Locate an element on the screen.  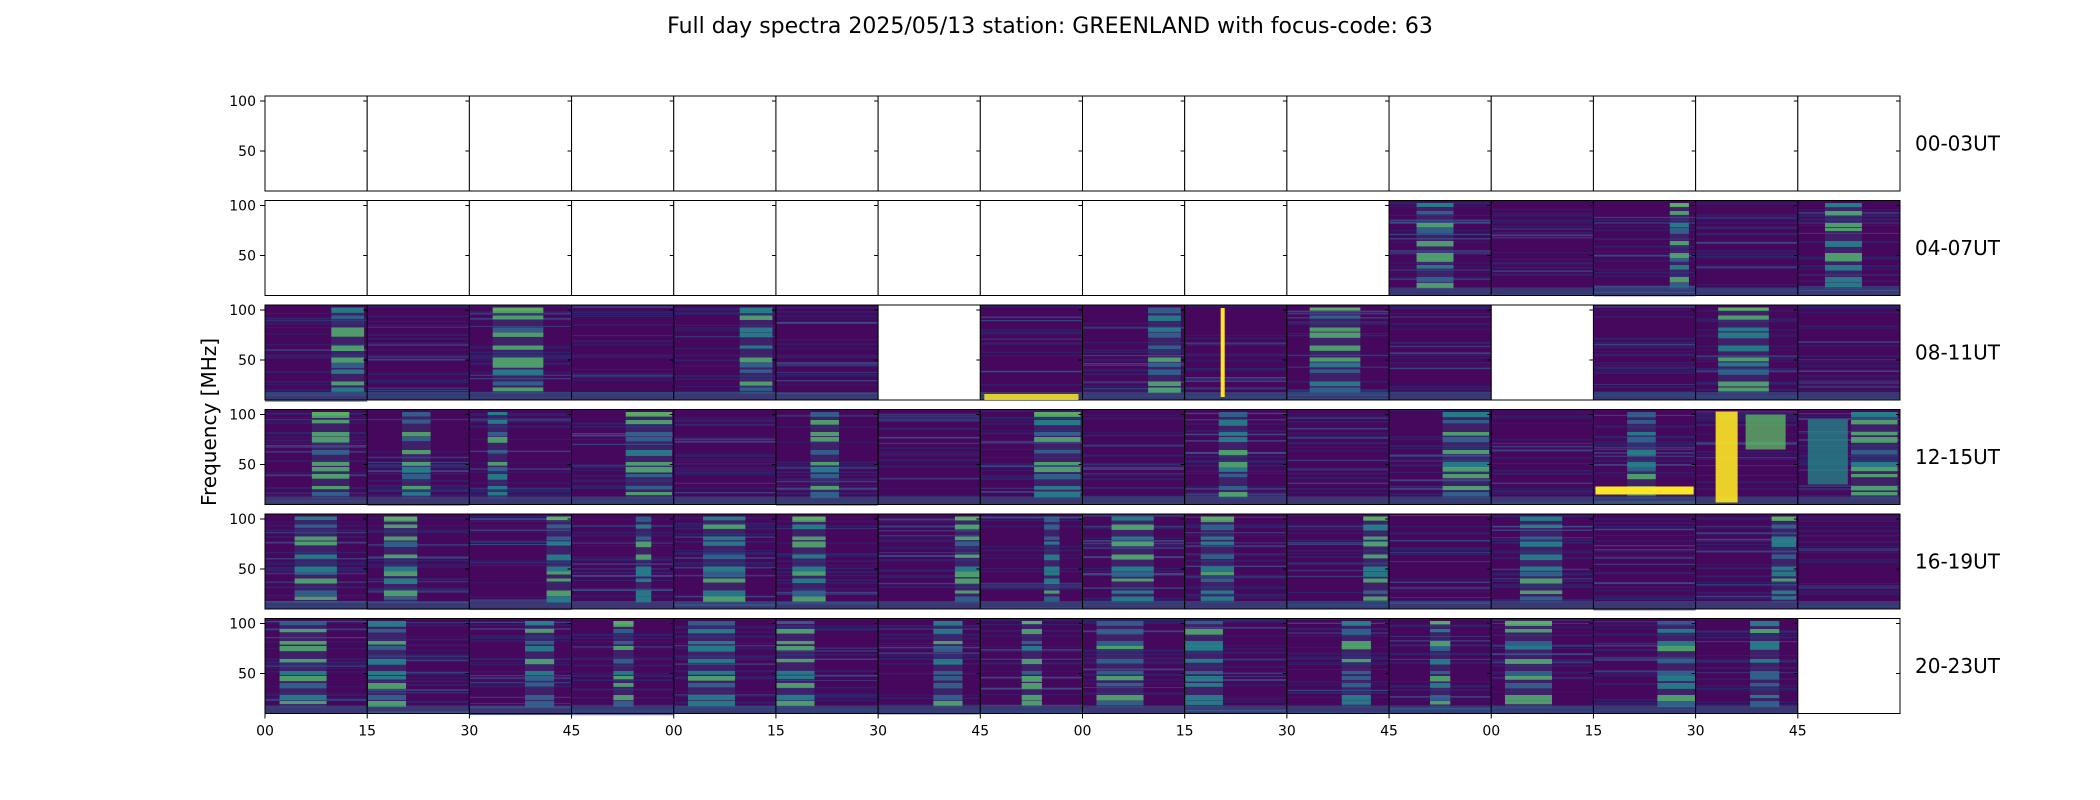
y-tick-label: 50 is located at coordinates (247, 675).